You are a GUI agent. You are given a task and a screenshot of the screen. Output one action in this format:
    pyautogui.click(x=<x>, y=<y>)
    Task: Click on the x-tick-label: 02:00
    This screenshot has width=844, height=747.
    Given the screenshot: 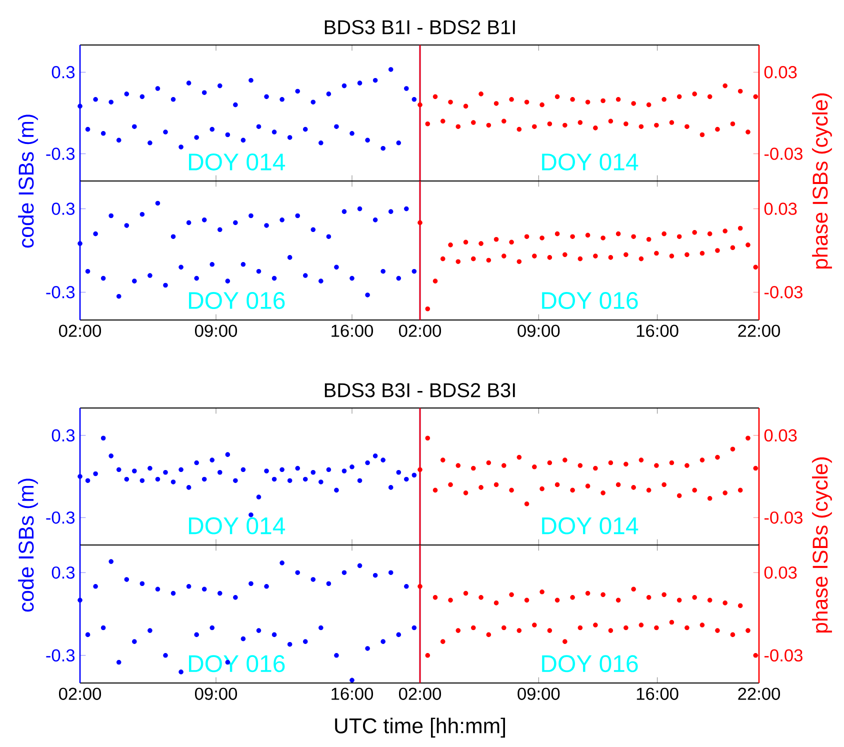 What is the action you would take?
    pyautogui.click(x=420, y=694)
    